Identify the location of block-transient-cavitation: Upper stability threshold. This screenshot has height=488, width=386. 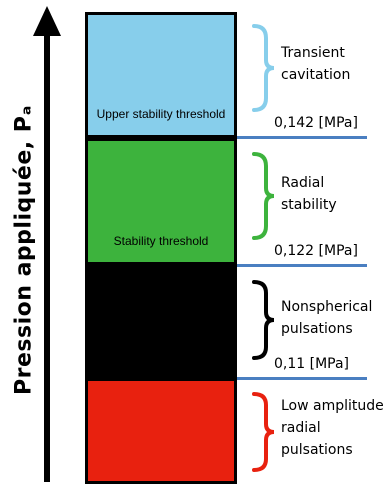
(161, 75).